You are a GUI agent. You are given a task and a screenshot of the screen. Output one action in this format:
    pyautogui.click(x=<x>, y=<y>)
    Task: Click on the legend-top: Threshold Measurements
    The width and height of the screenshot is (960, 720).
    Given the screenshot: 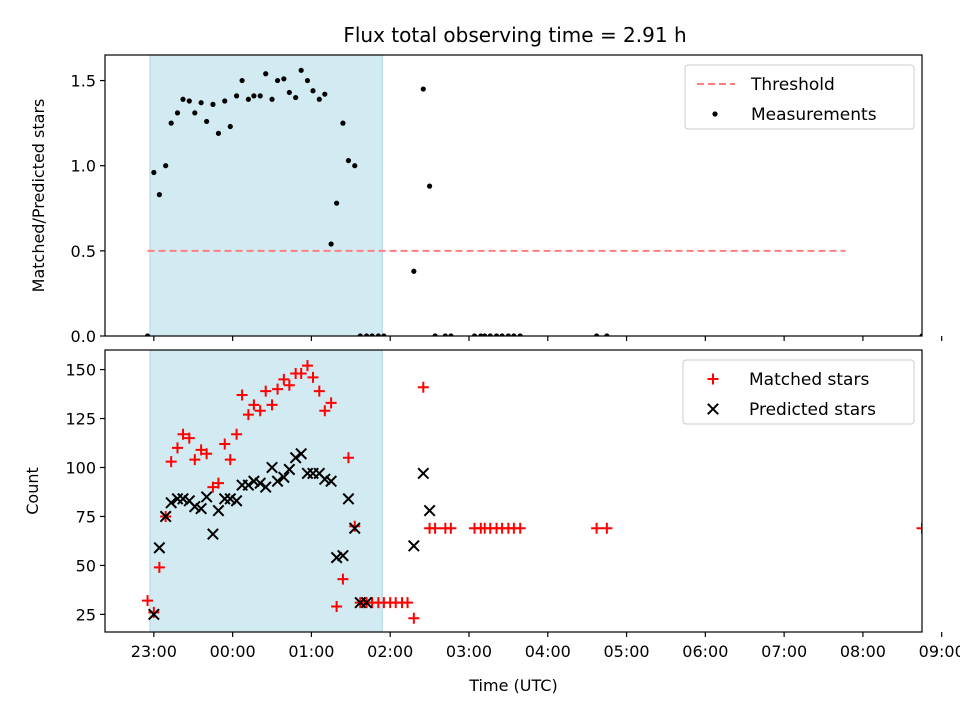 What is the action you would take?
    pyautogui.click(x=799, y=97)
    